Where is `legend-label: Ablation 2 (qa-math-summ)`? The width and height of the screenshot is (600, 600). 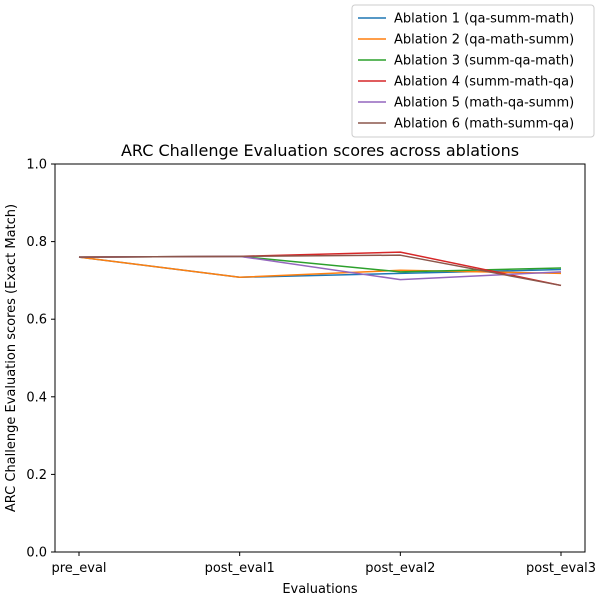 legend-label: Ablation 2 (qa-math-summ) is located at coordinates (484, 40).